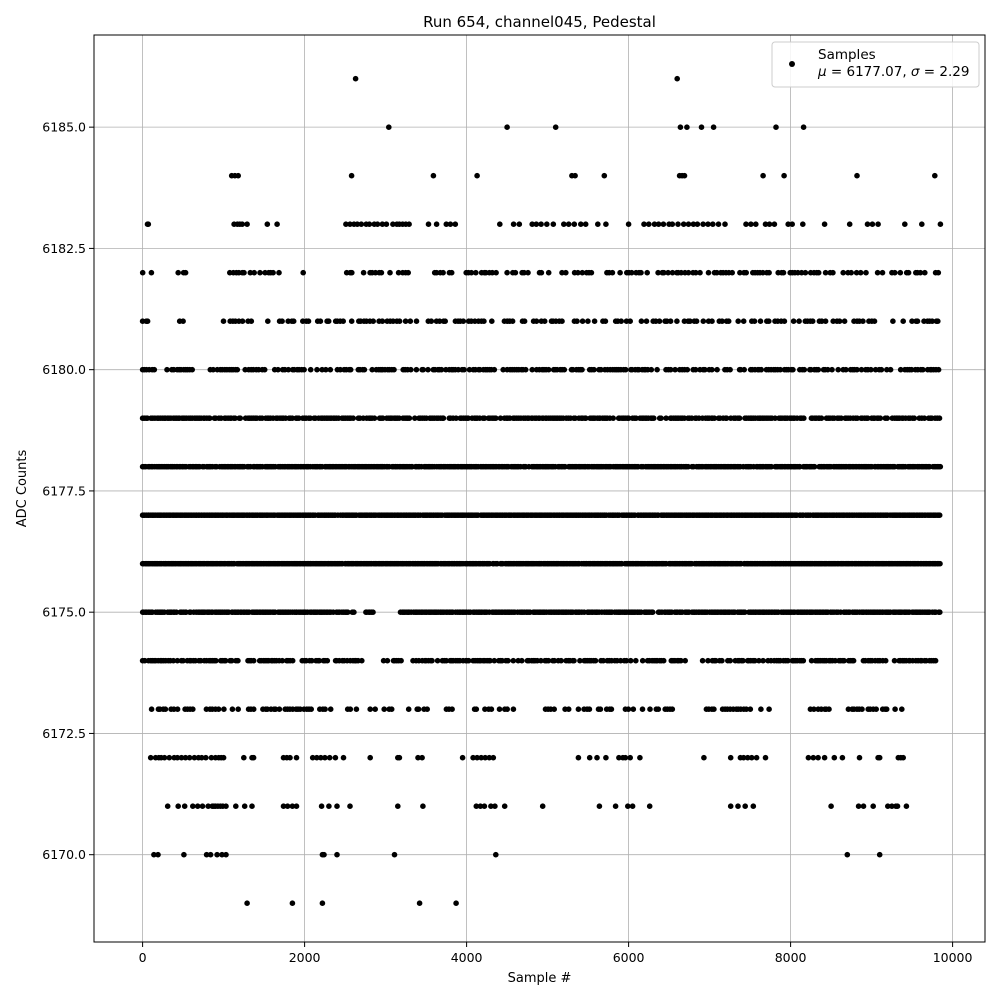 This screenshot has width=1000, height=1000. What do you see at coordinates (629, 957) in the screenshot?
I see `x-tick-label: 6000` at bounding box center [629, 957].